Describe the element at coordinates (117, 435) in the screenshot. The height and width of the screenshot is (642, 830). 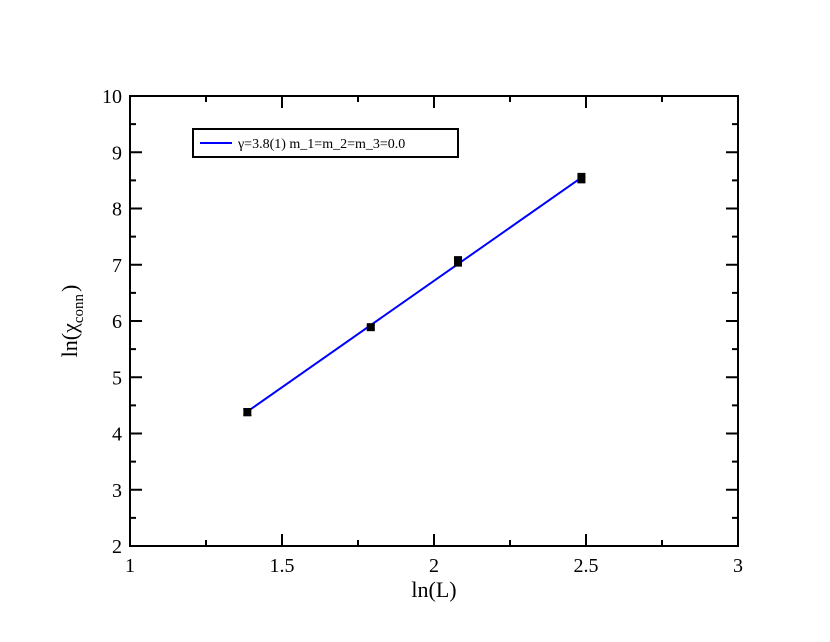
I see `y-tick-label: 4` at that location.